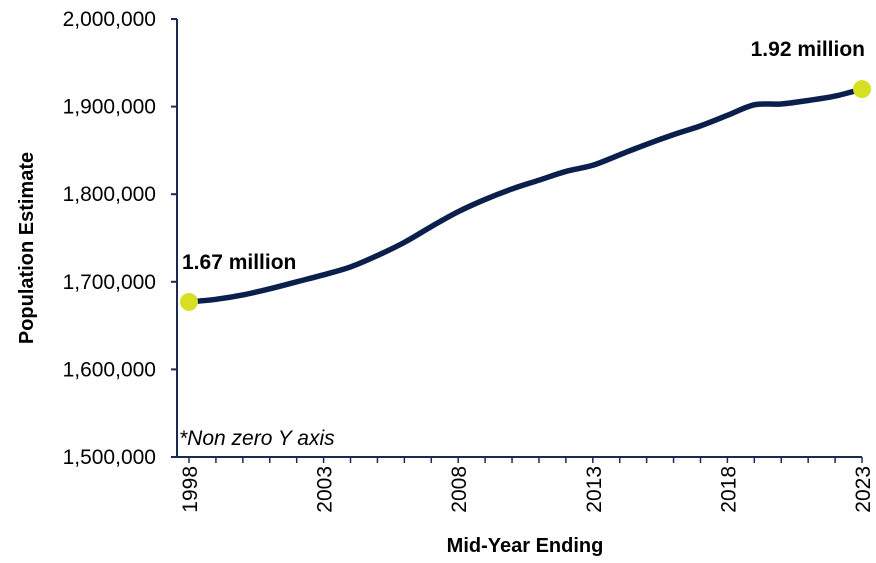 The image size is (876, 563). What do you see at coordinates (325, 489) in the screenshot?
I see `x-tick-label: 2003` at bounding box center [325, 489].